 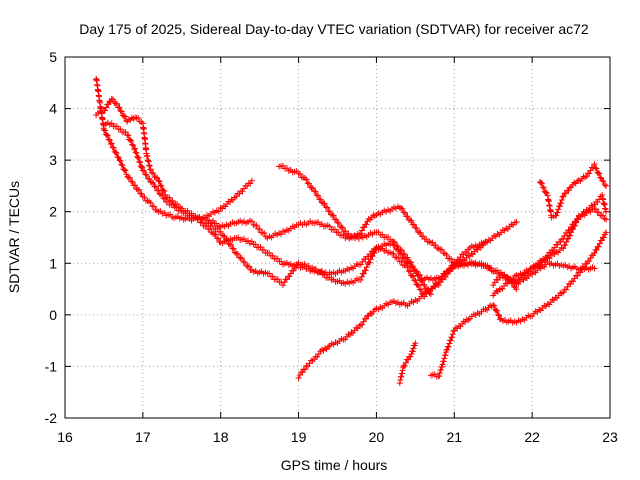 What do you see at coordinates (53, 57) in the screenshot?
I see `y-tick-label: 5` at bounding box center [53, 57].